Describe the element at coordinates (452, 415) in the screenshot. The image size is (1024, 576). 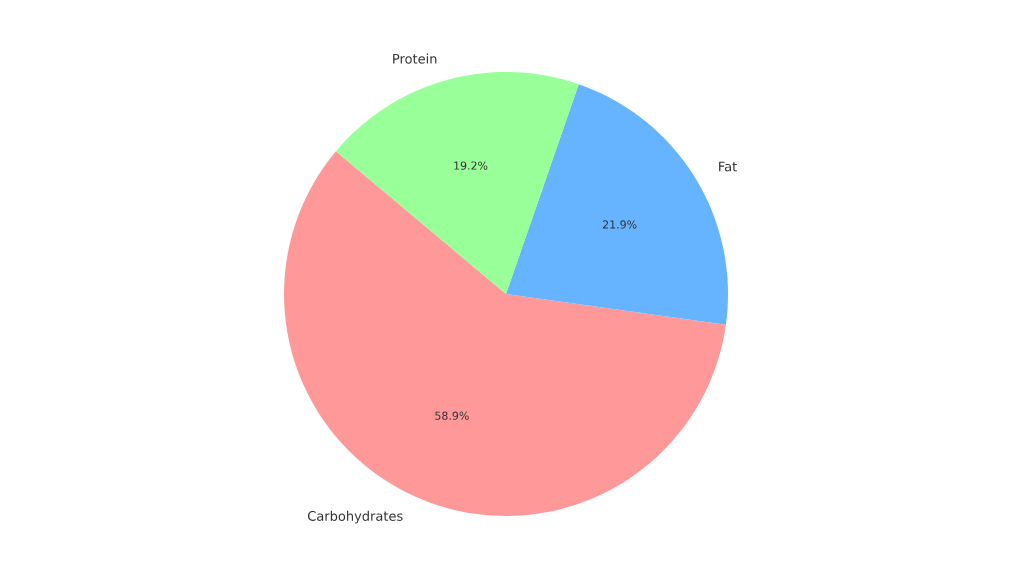
I see `data-label: 58.9%` at that location.